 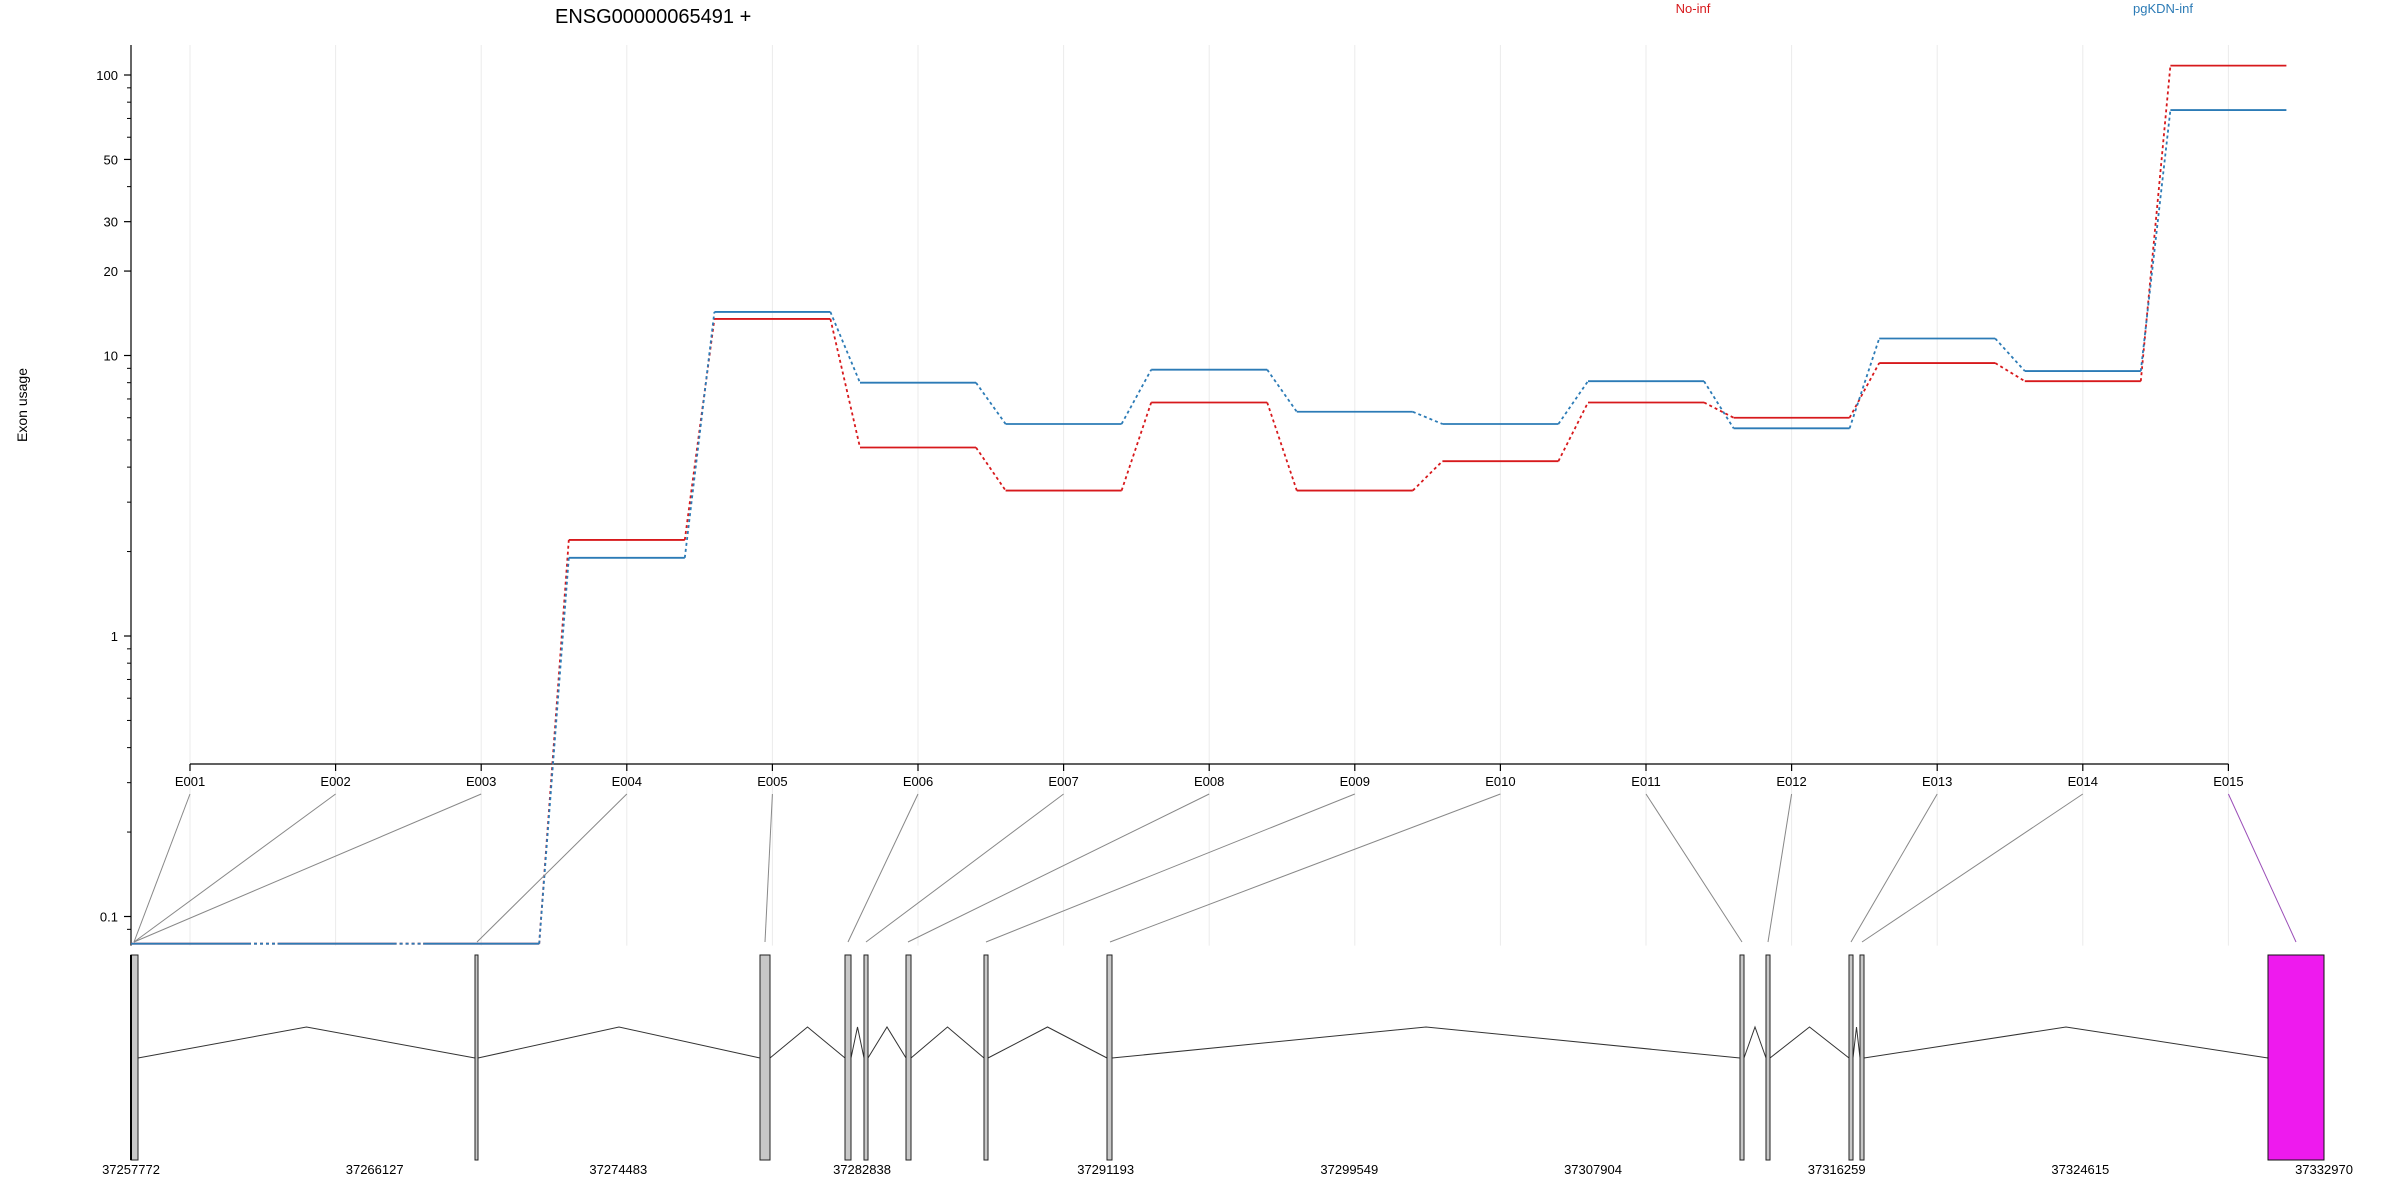 What do you see at coordinates (1693, 8) in the screenshot?
I see `legend-series-1: No-inf` at bounding box center [1693, 8].